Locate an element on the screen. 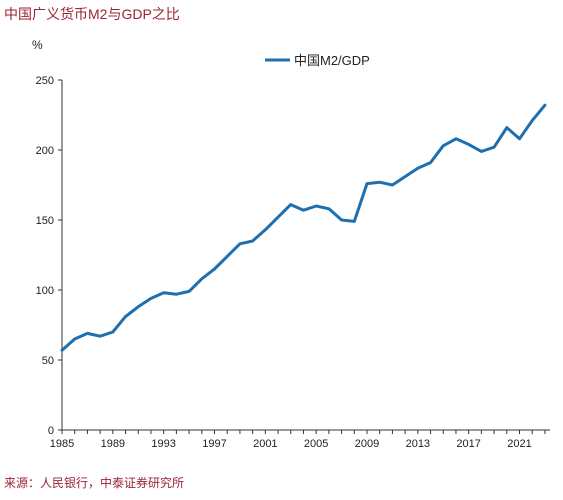  y-tick-label: 200 is located at coordinates (45, 151).